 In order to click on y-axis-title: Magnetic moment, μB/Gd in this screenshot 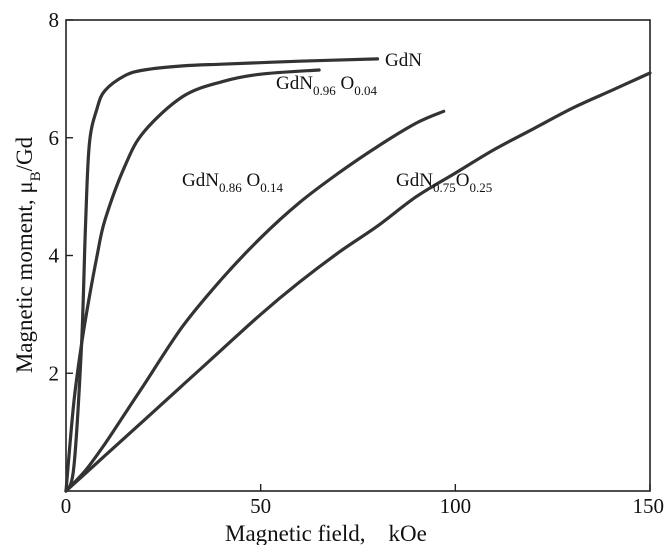, I will do `click(28, 254)`.